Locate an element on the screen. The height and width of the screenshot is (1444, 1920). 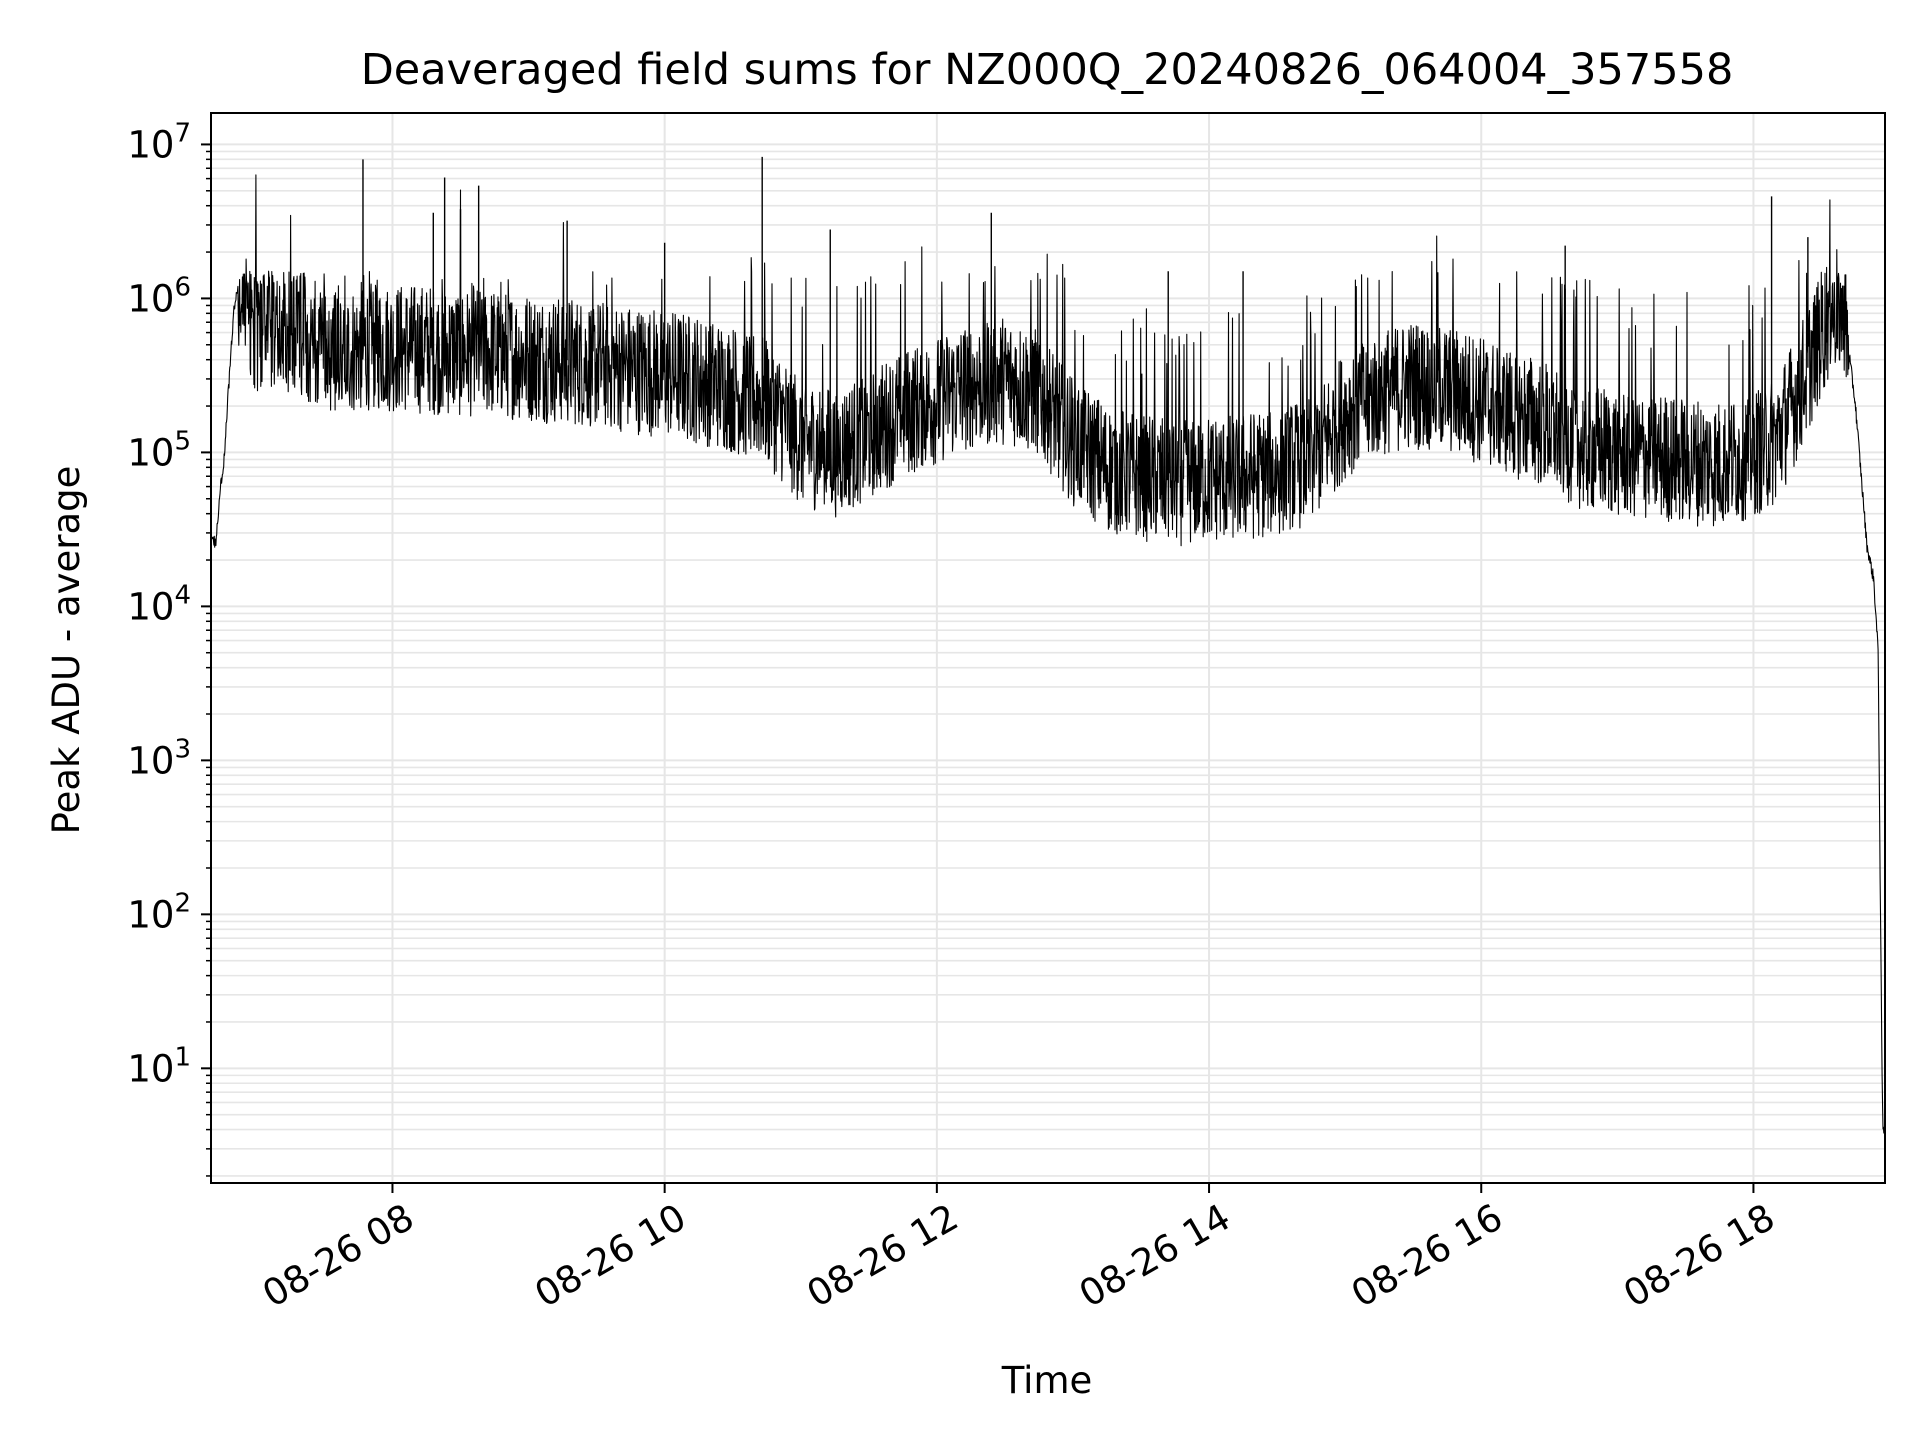
y-tick-label: 10¹ is located at coordinates (159, 1066).